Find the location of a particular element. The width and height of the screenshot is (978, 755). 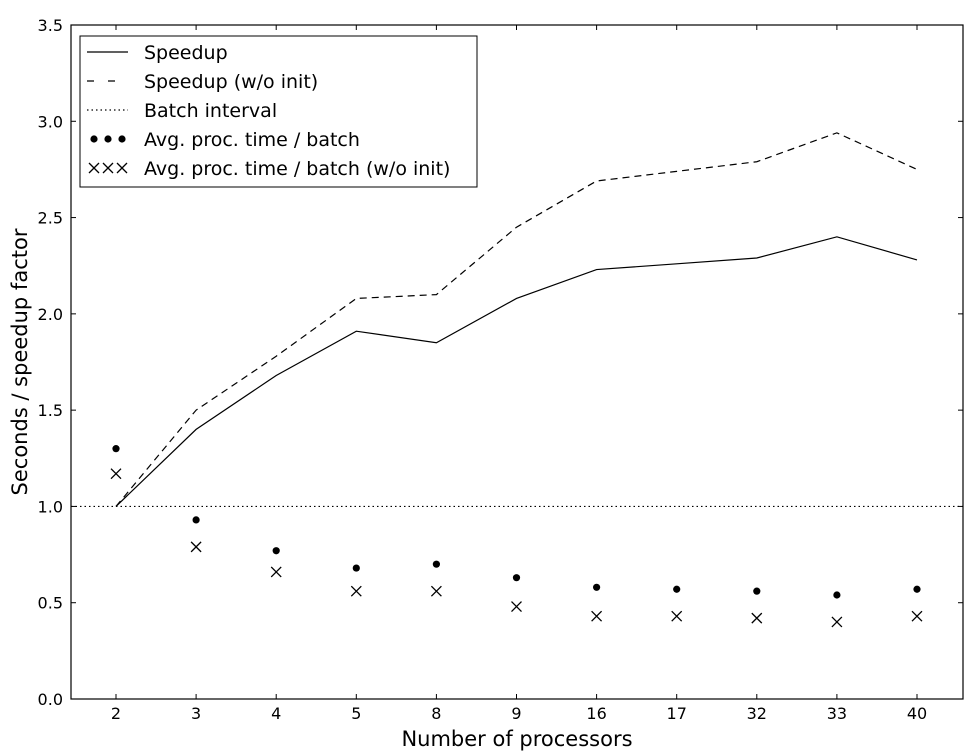

legend-item-1: Speedup (w/o init) is located at coordinates (202, 82).